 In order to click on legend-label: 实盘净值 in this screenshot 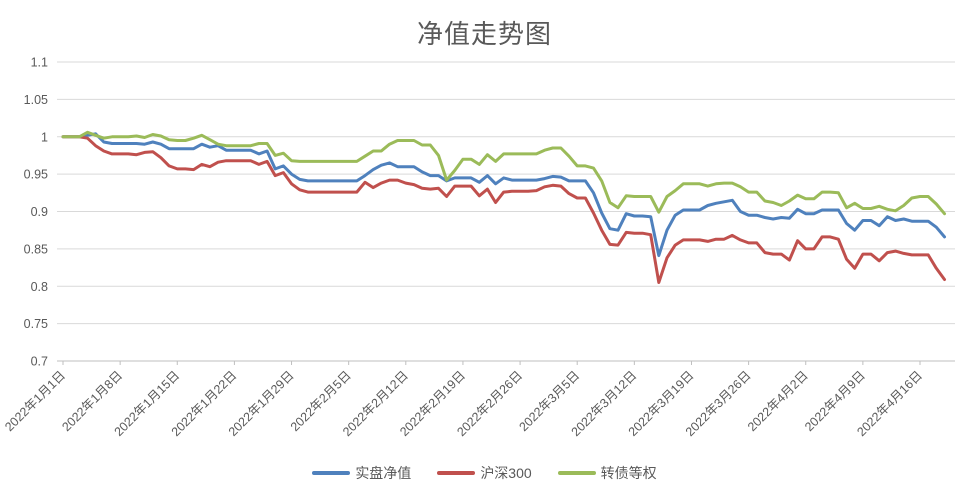, I will do `click(383, 473)`.